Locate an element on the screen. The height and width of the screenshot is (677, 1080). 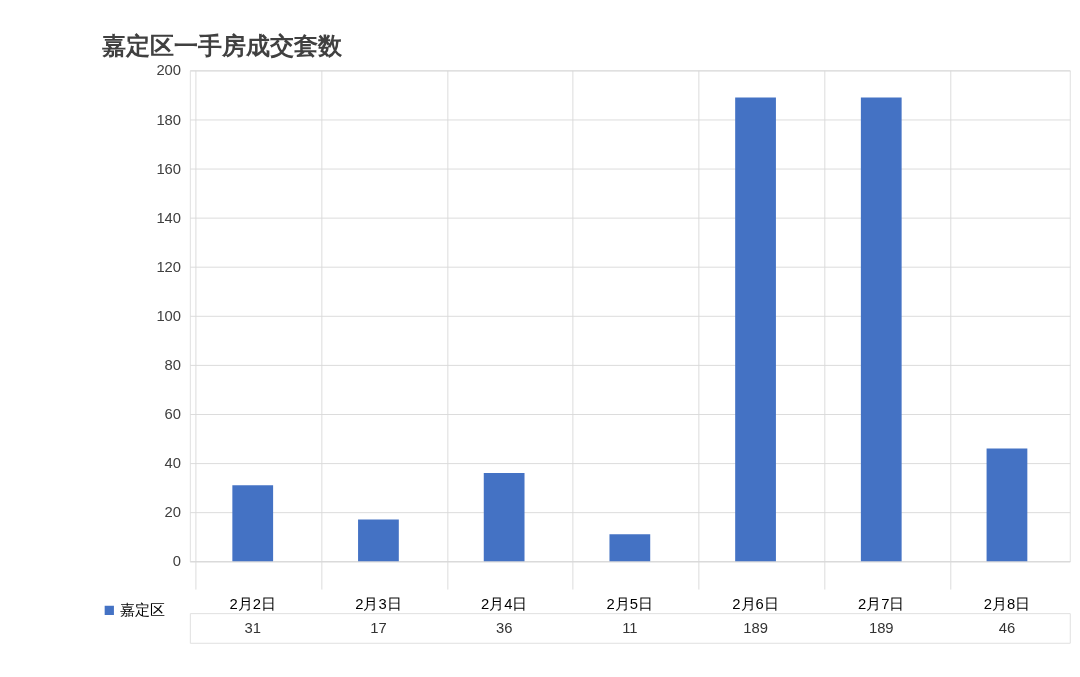
x-tick-label: 2月8日 is located at coordinates (1007, 604).